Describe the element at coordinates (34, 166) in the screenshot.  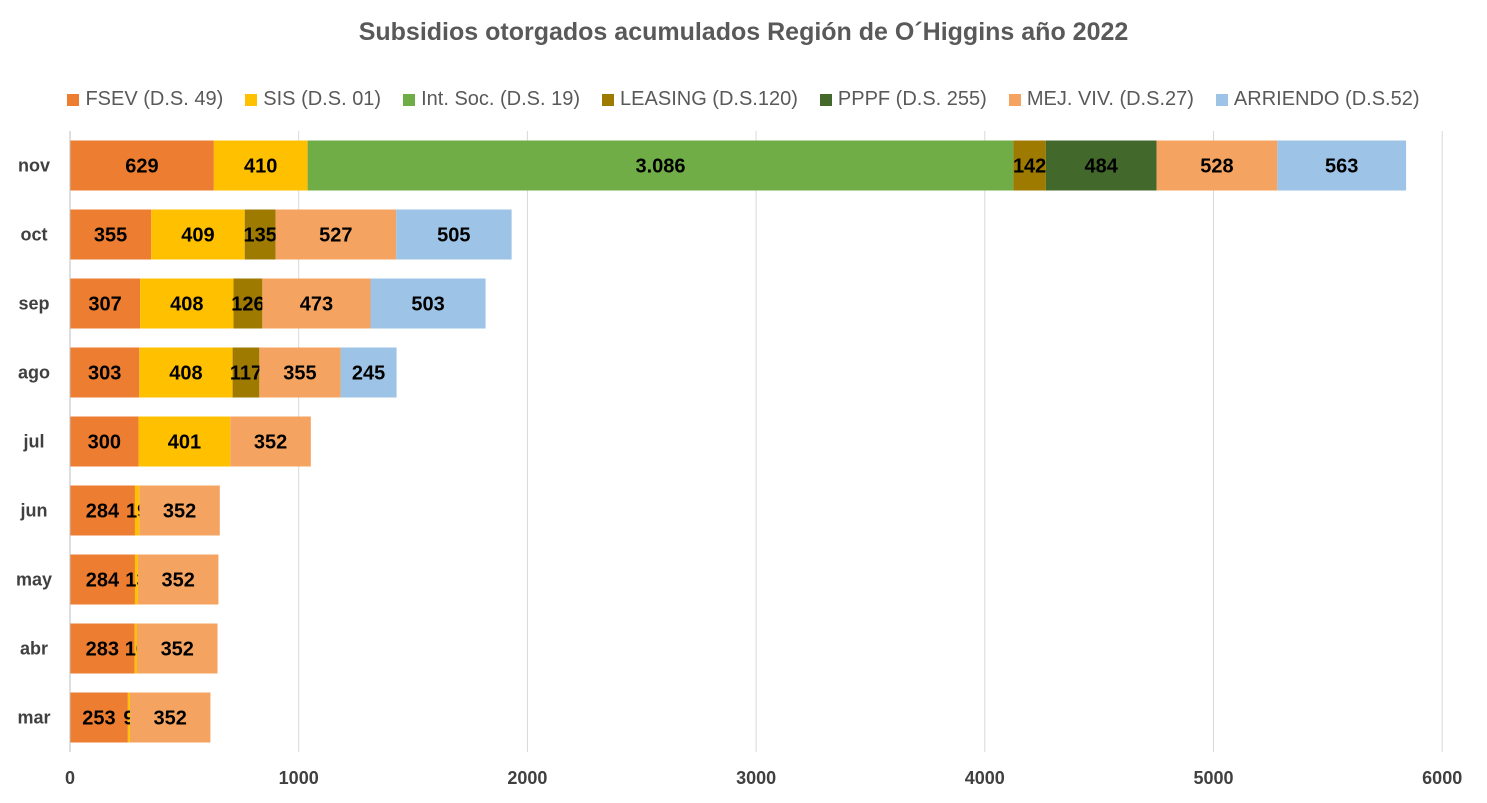
I see `category-label: nov` at that location.